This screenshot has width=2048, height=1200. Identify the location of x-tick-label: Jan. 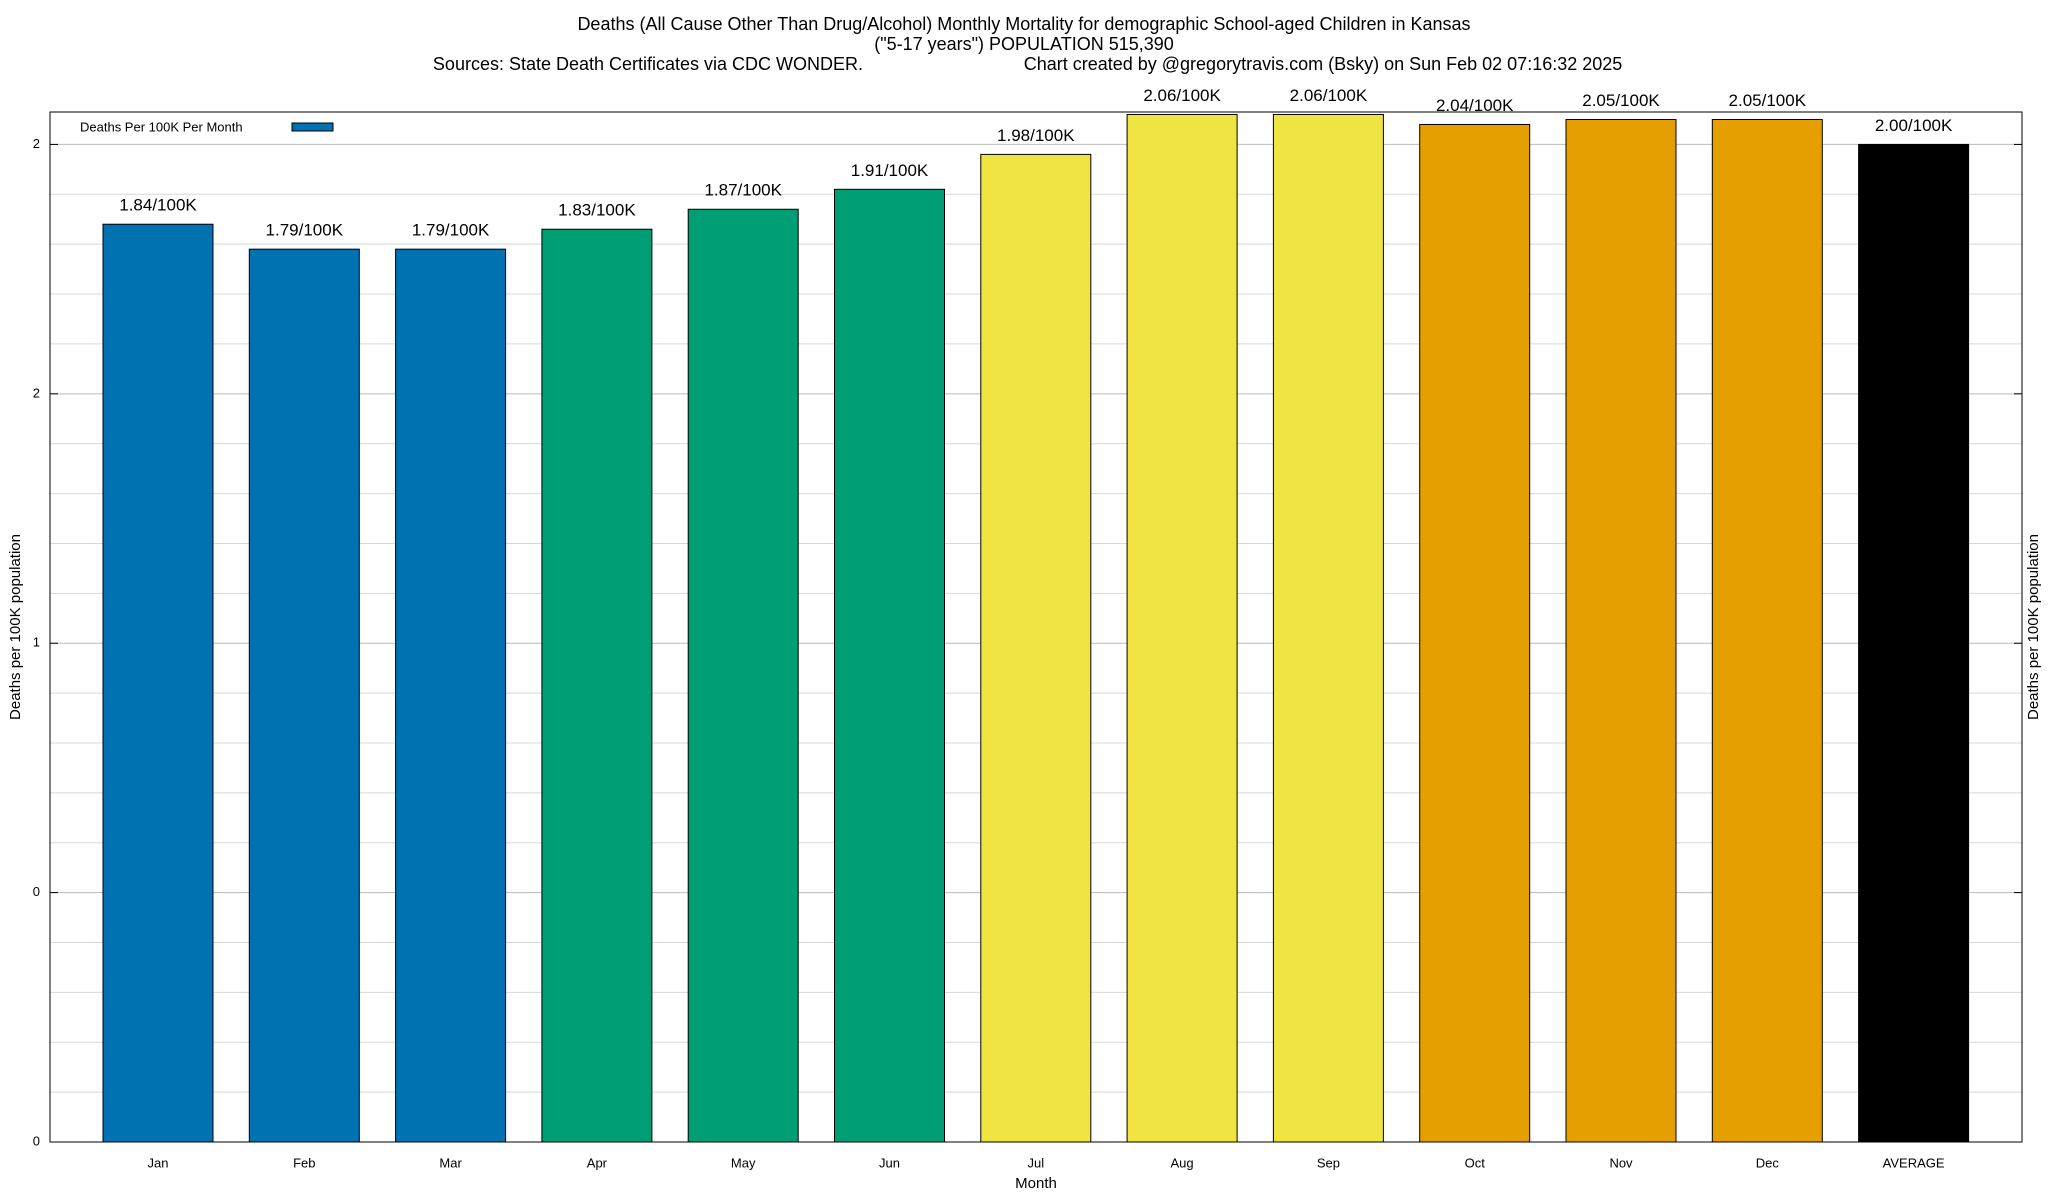
(158, 1162).